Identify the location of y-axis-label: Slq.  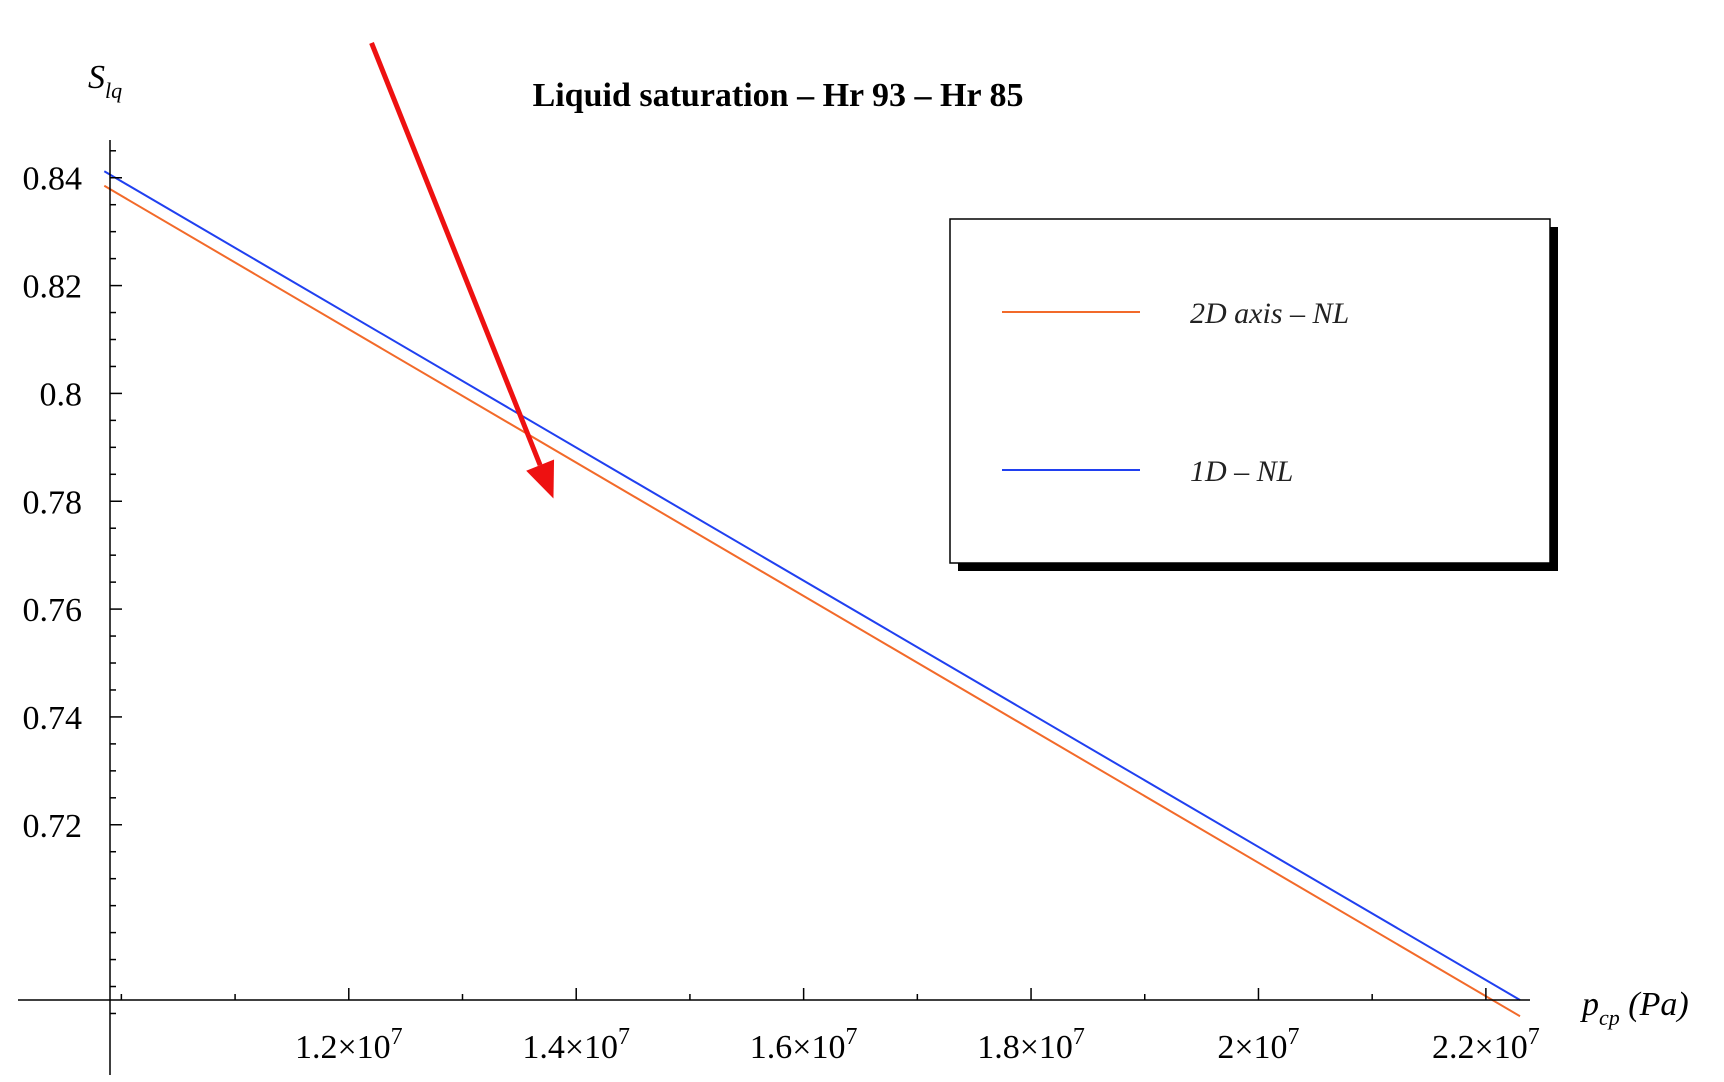
(105, 81).